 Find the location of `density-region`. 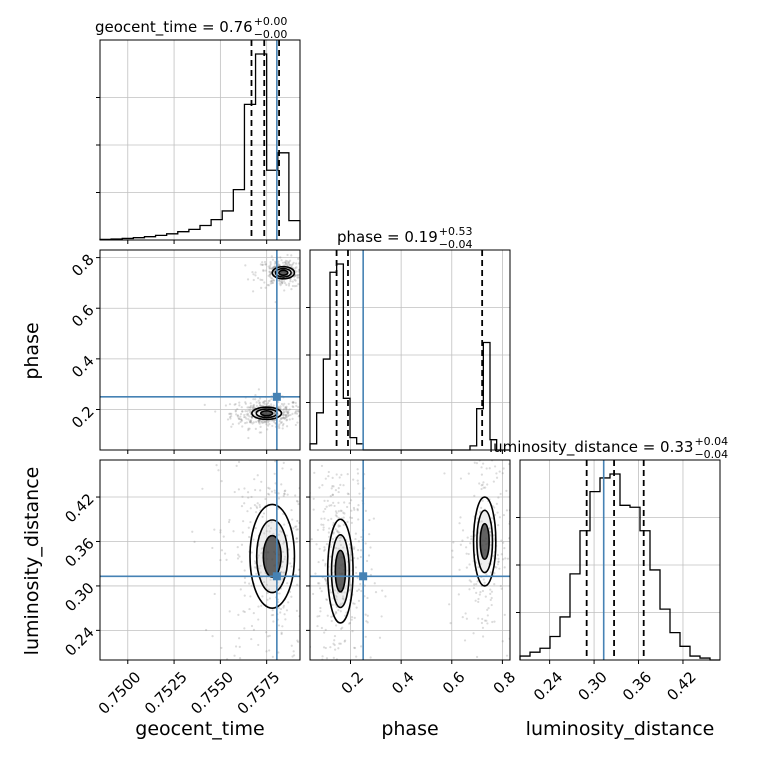

density-region is located at coordinates (202, 350).